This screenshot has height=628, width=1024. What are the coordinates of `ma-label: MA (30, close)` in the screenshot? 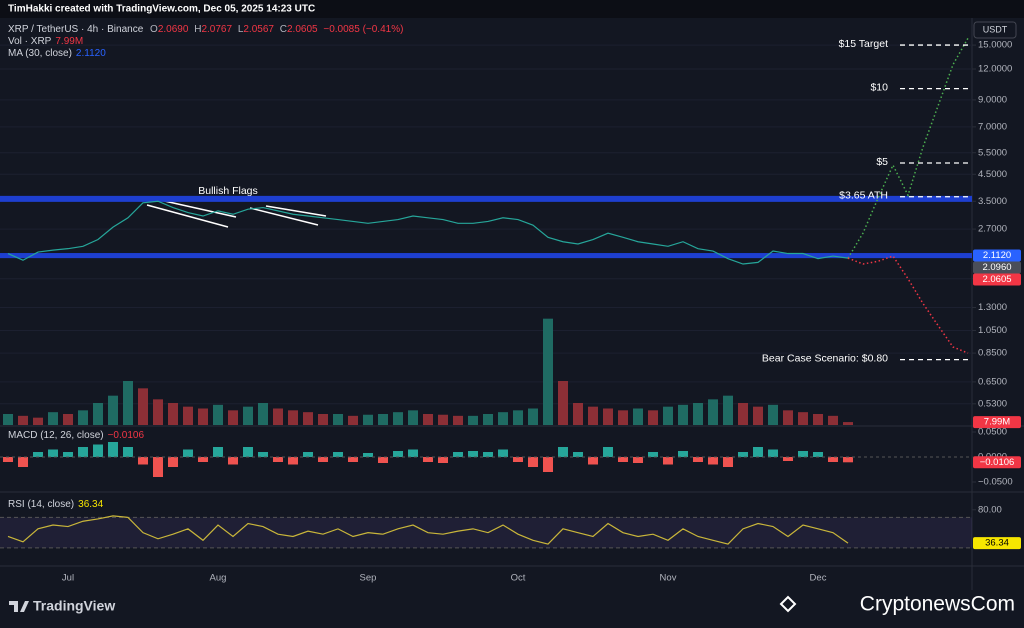 It's located at (40, 53).